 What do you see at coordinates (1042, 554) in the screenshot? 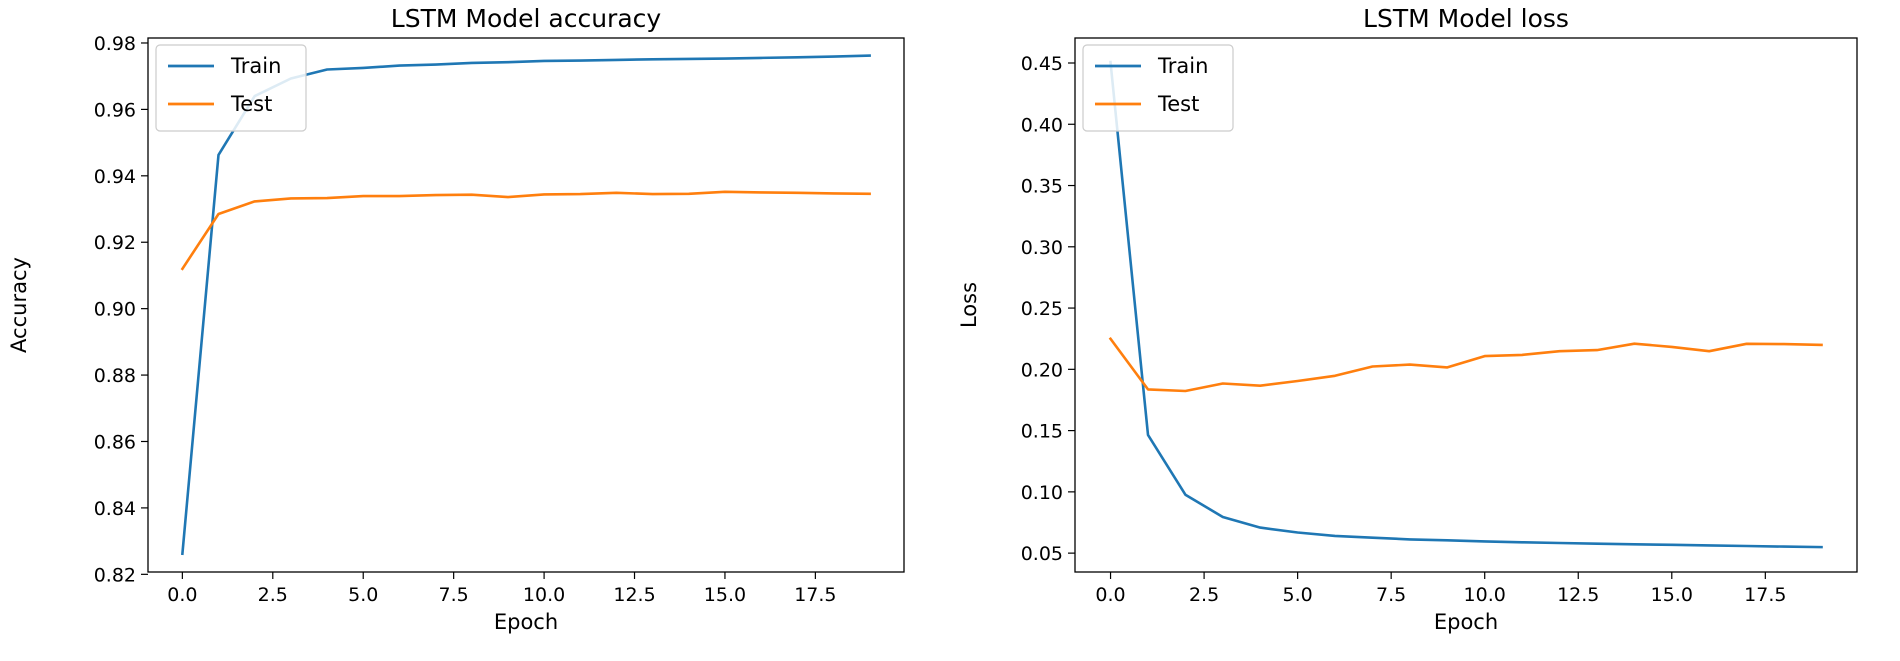
I see `loss-y-tick-label: 0.05` at bounding box center [1042, 554].